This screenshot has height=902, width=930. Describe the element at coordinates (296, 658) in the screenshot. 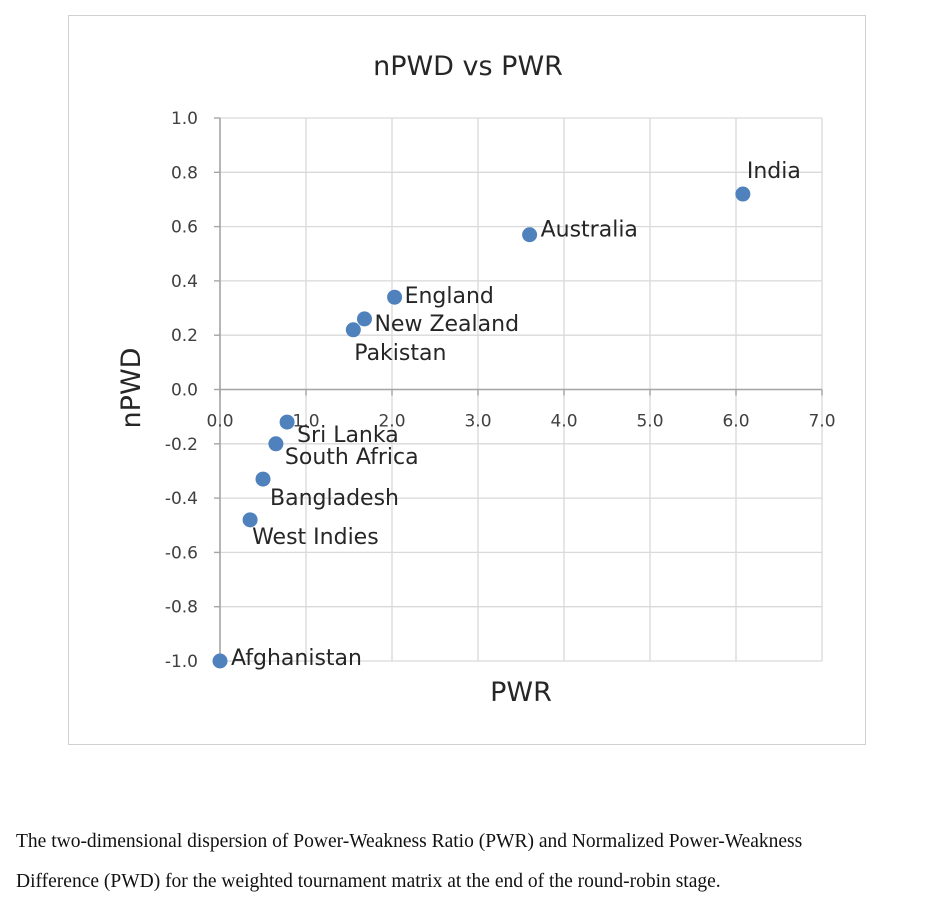

I see `point-label: Afghanistan` at that location.